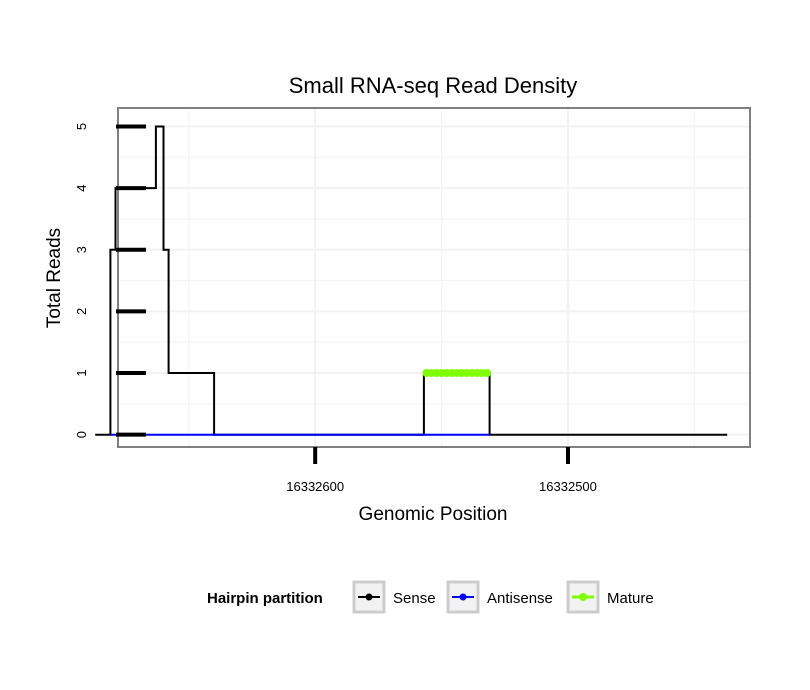  Describe the element at coordinates (414, 598) in the screenshot. I see `legend-label-sense: Sense` at that location.